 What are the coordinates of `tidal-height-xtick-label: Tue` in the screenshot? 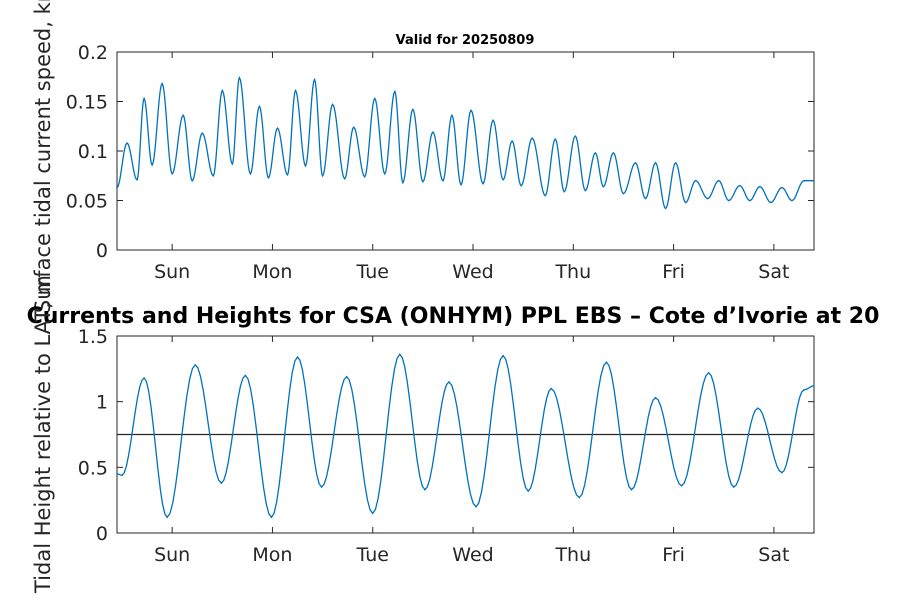 It's located at (372, 555).